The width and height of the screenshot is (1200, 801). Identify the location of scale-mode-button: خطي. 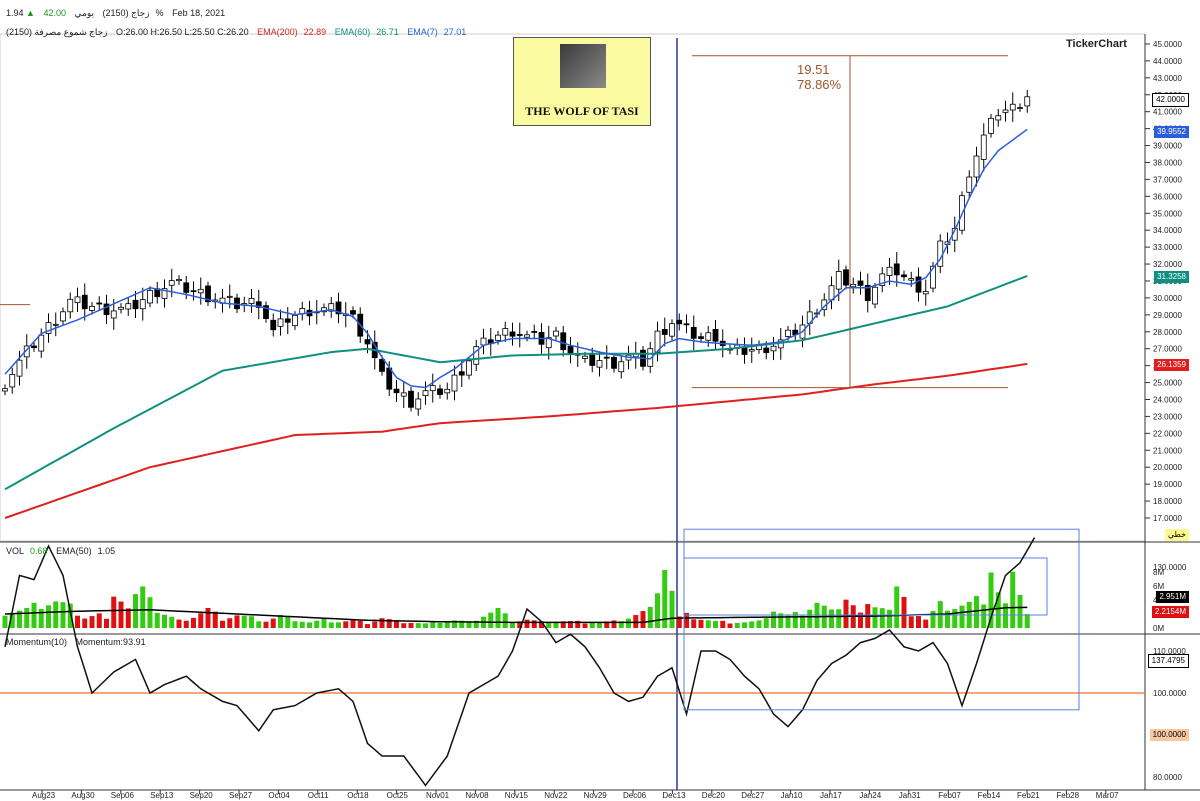
(1176, 535).